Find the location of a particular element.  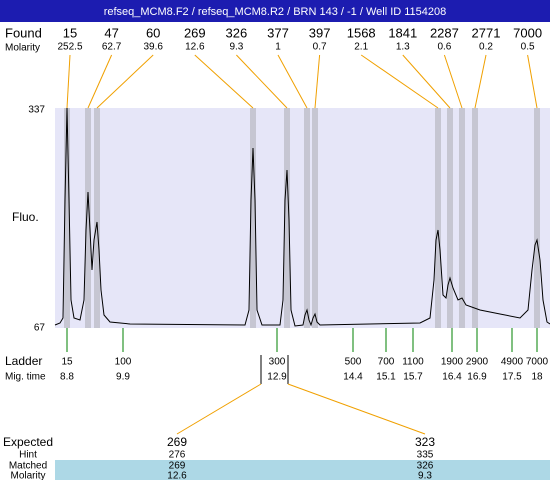

mig-time: 12.9 is located at coordinates (277, 377).